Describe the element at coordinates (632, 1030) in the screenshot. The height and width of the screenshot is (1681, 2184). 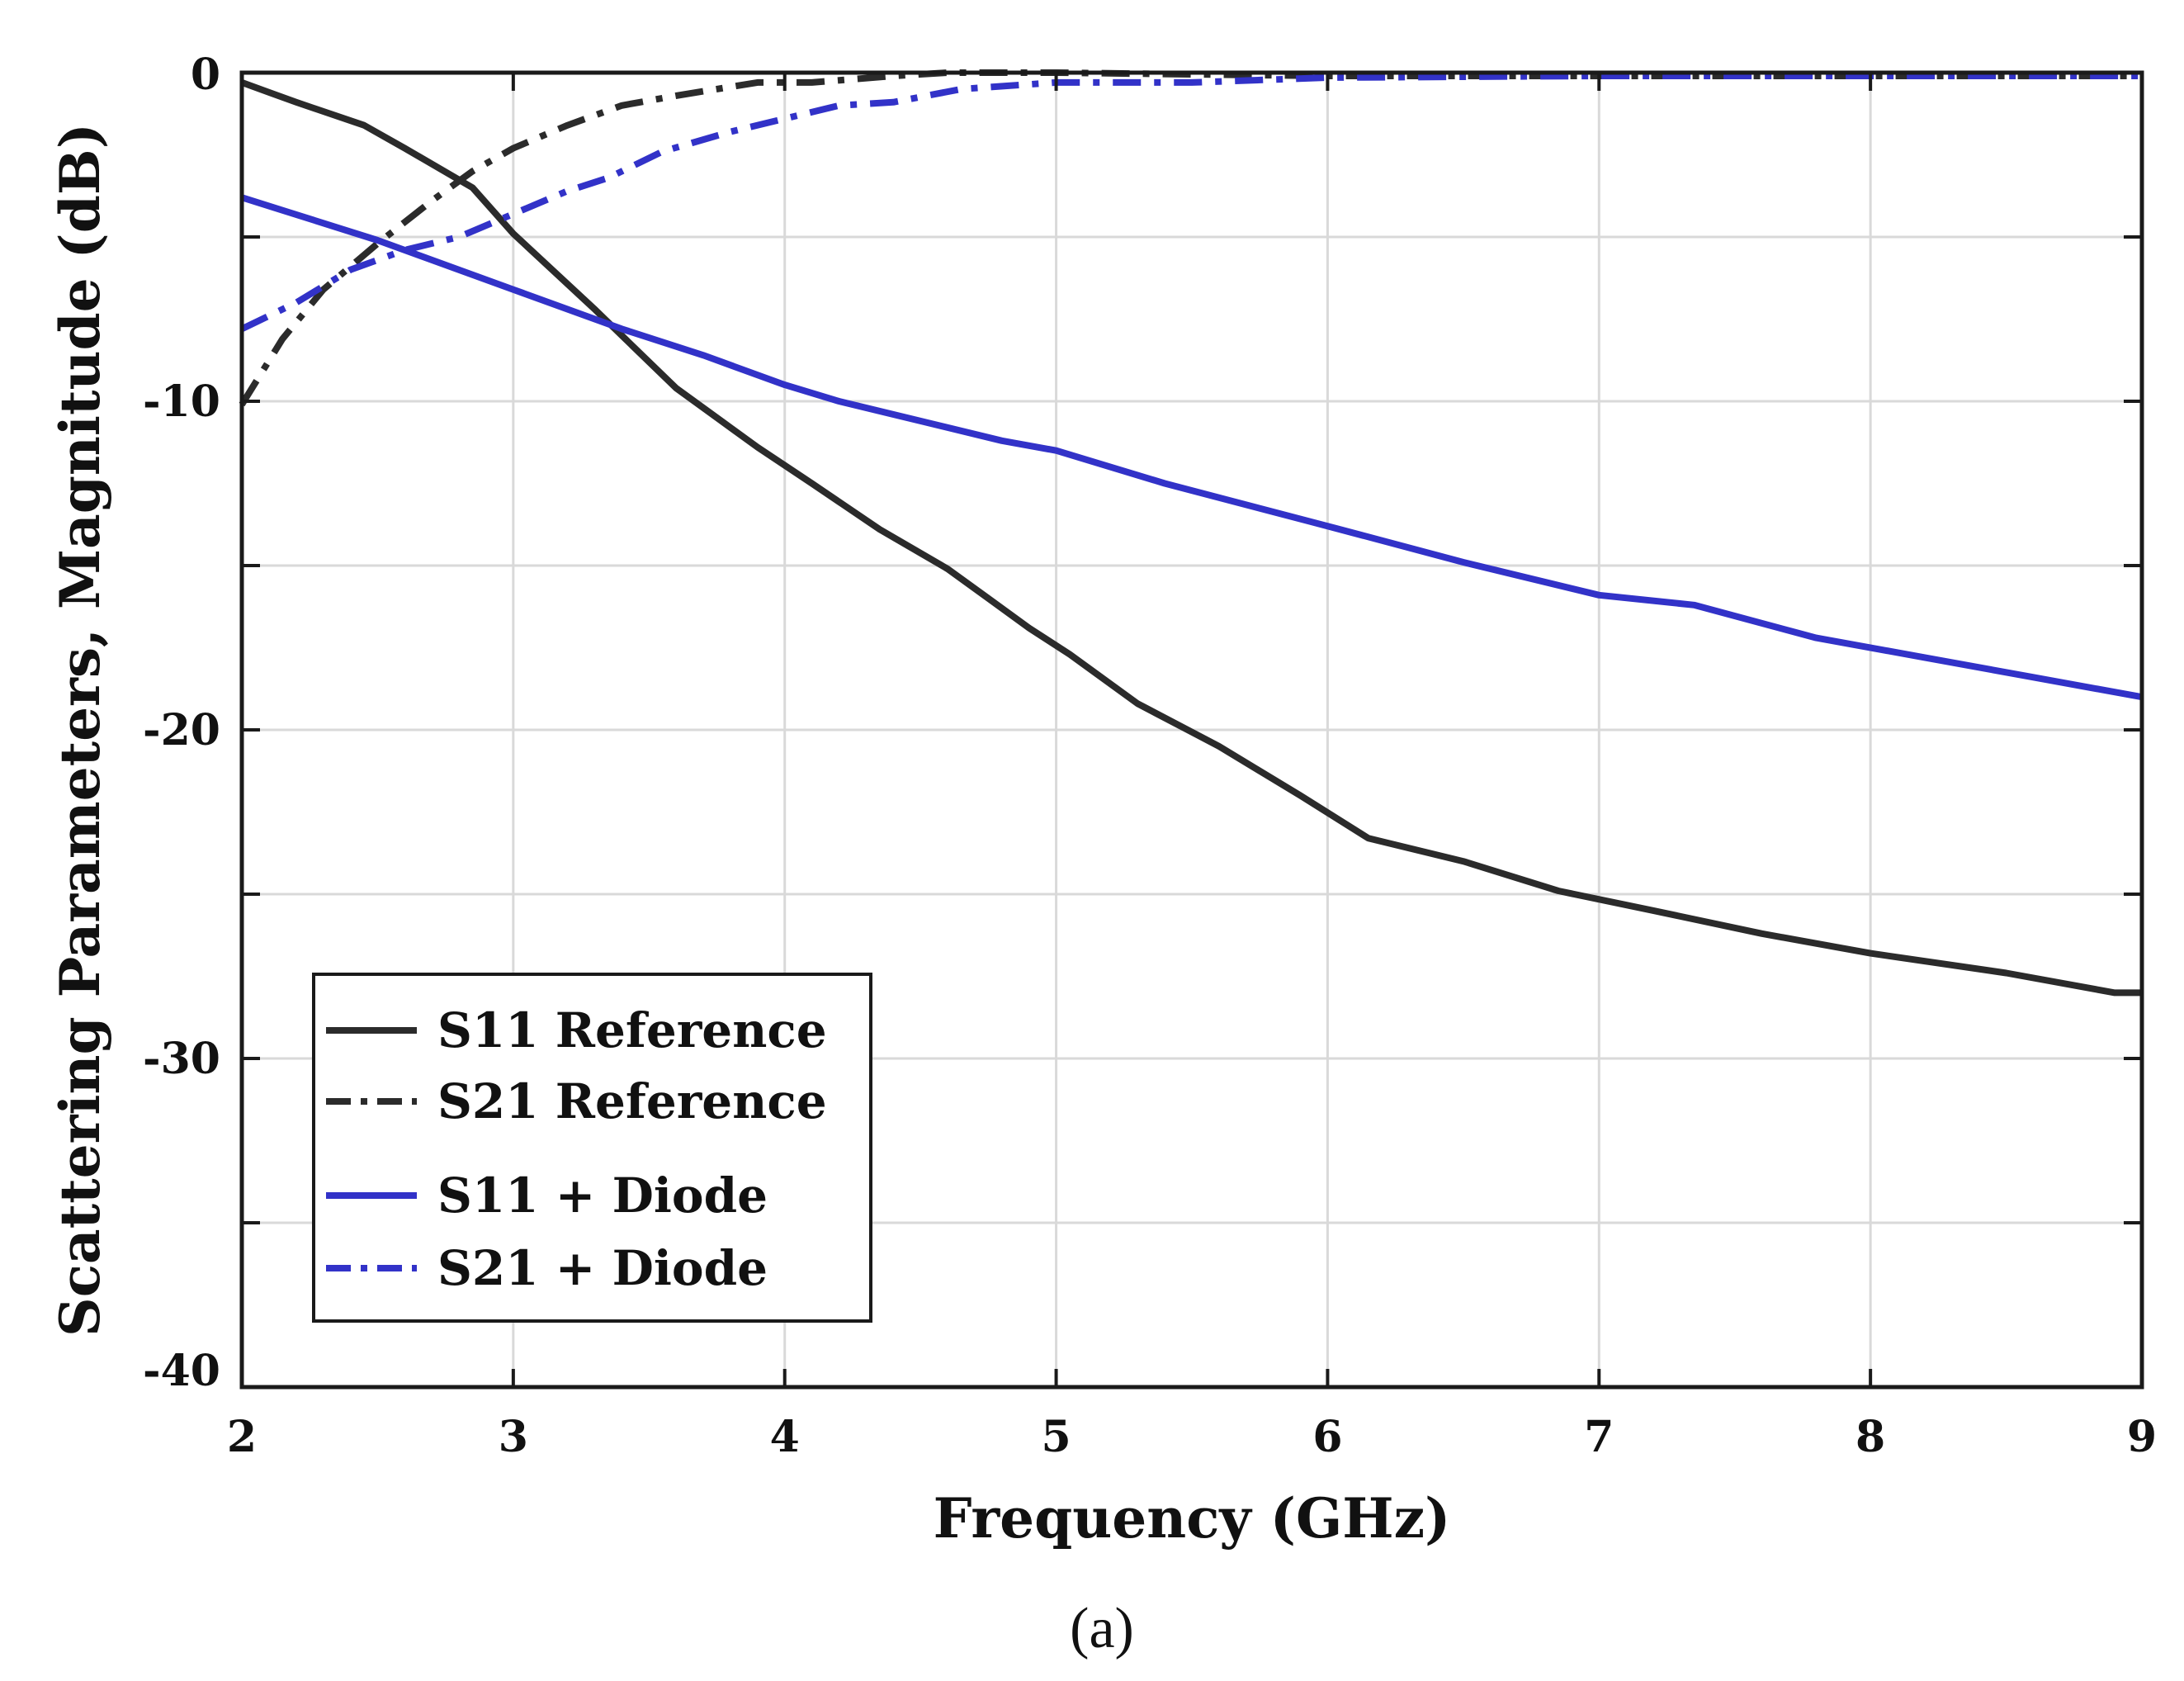
I see `legend-entry-label: S11 Reference` at that location.